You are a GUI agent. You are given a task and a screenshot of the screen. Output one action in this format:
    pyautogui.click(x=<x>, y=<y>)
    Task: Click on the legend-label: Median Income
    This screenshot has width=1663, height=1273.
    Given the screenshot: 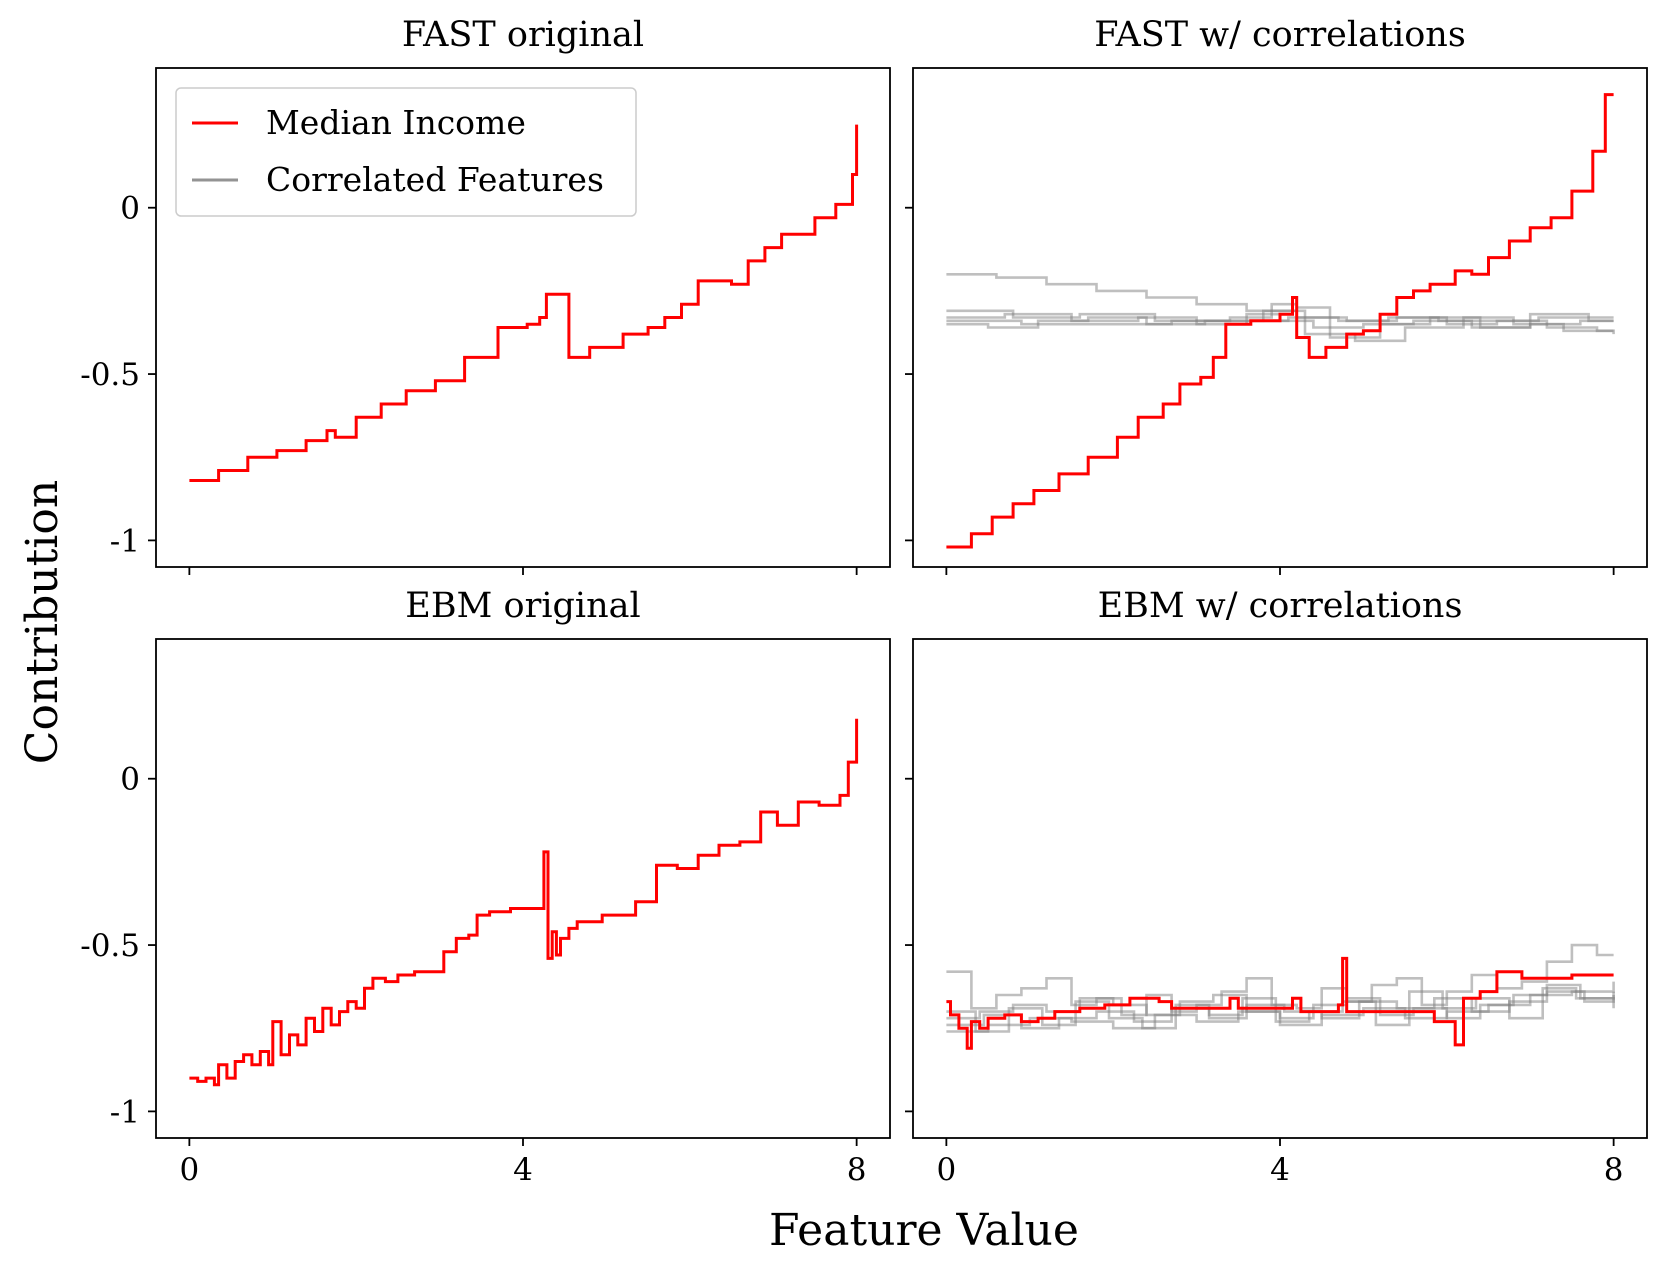 What is the action you would take?
    pyautogui.click(x=396, y=122)
    